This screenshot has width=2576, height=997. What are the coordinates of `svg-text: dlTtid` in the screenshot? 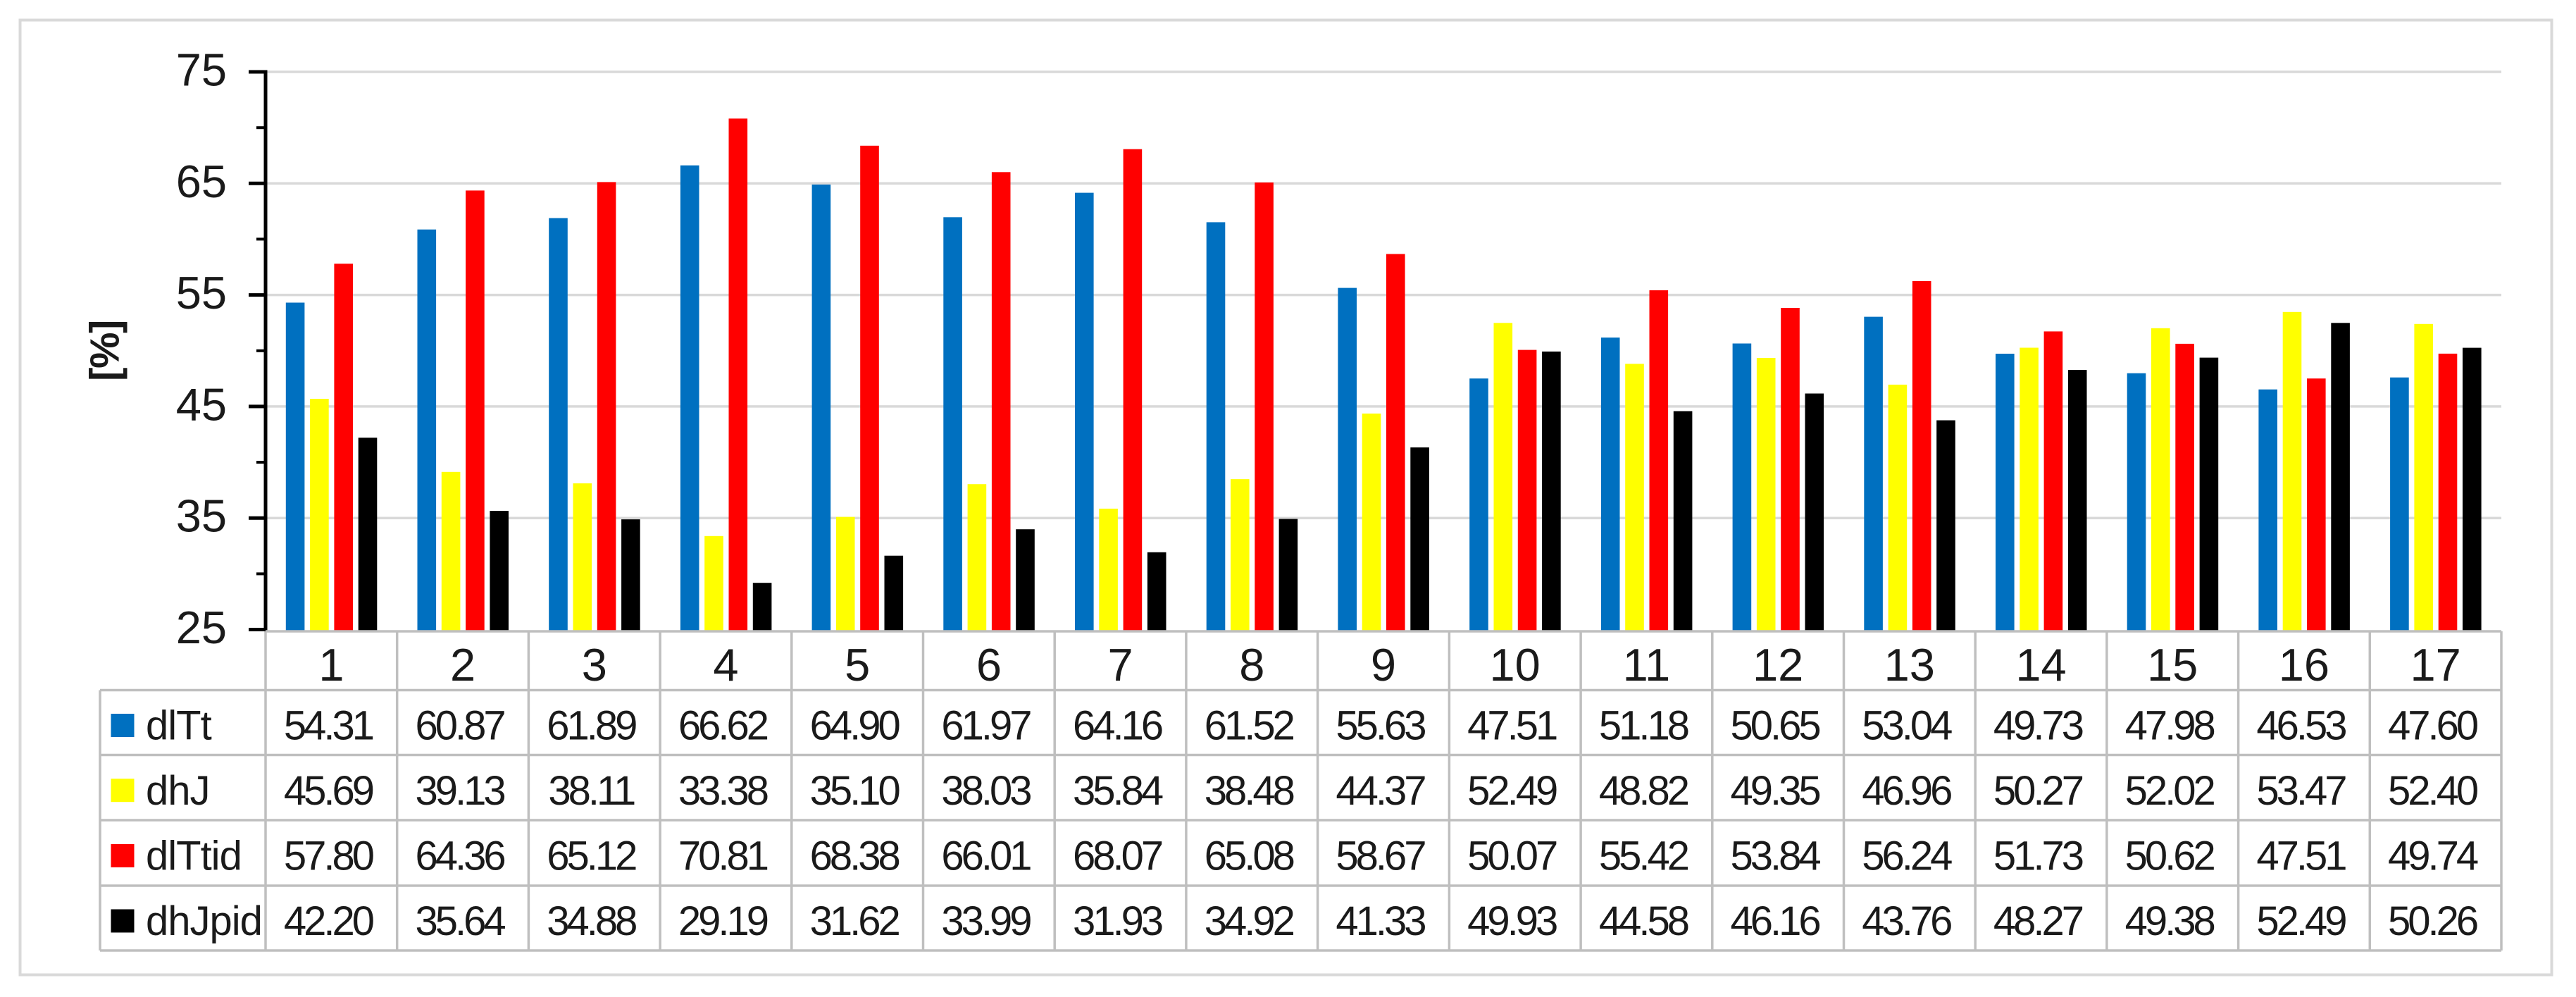 It's located at (194, 856).